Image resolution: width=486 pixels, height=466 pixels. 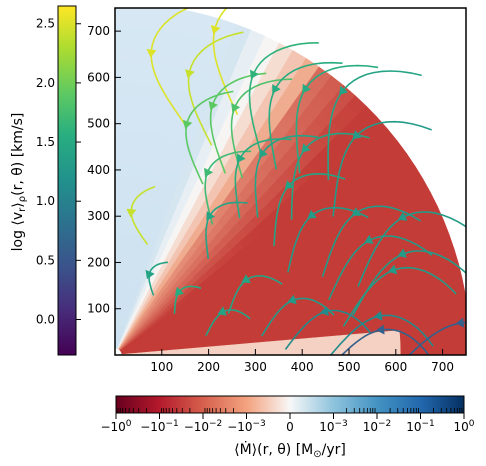 I want to click on x-axis: 100 200 300 400 500 600 700, so click(x=302, y=361).